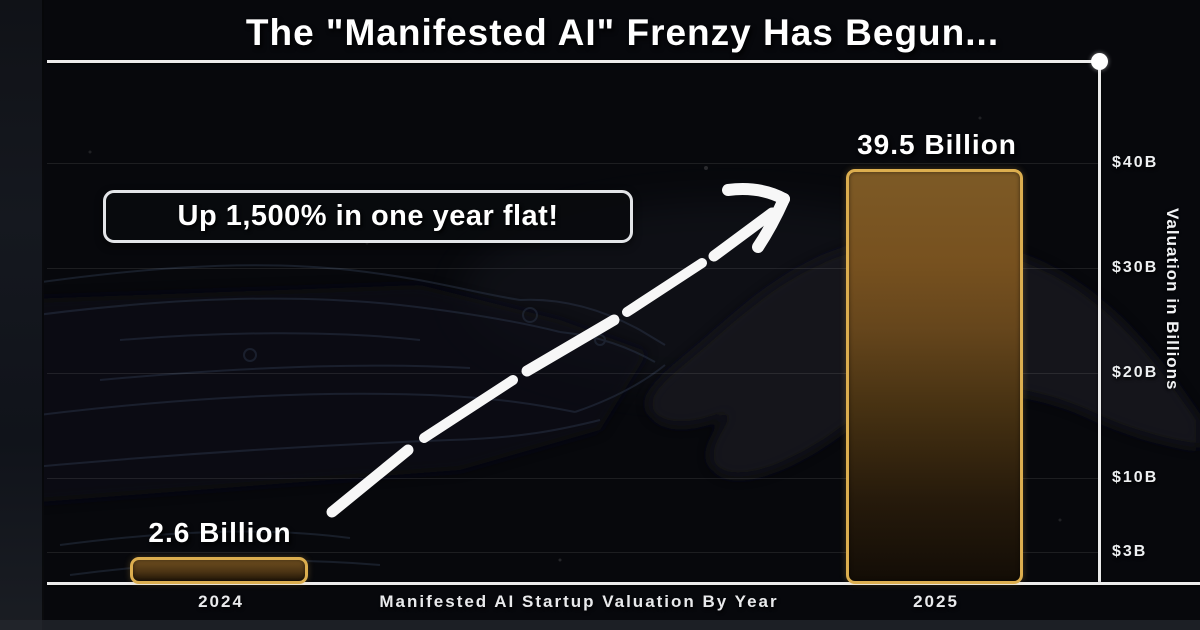  Describe the element at coordinates (1130, 551) in the screenshot. I see `y-tick-3b: $3B` at that location.